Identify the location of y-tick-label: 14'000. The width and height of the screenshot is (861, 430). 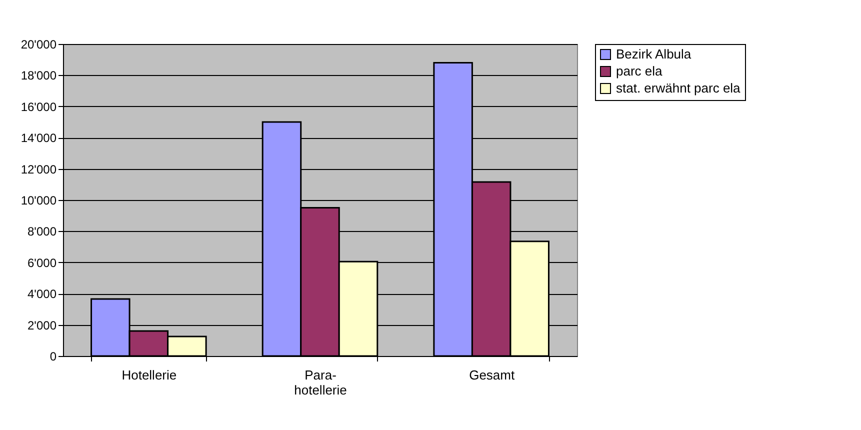
(38, 138).